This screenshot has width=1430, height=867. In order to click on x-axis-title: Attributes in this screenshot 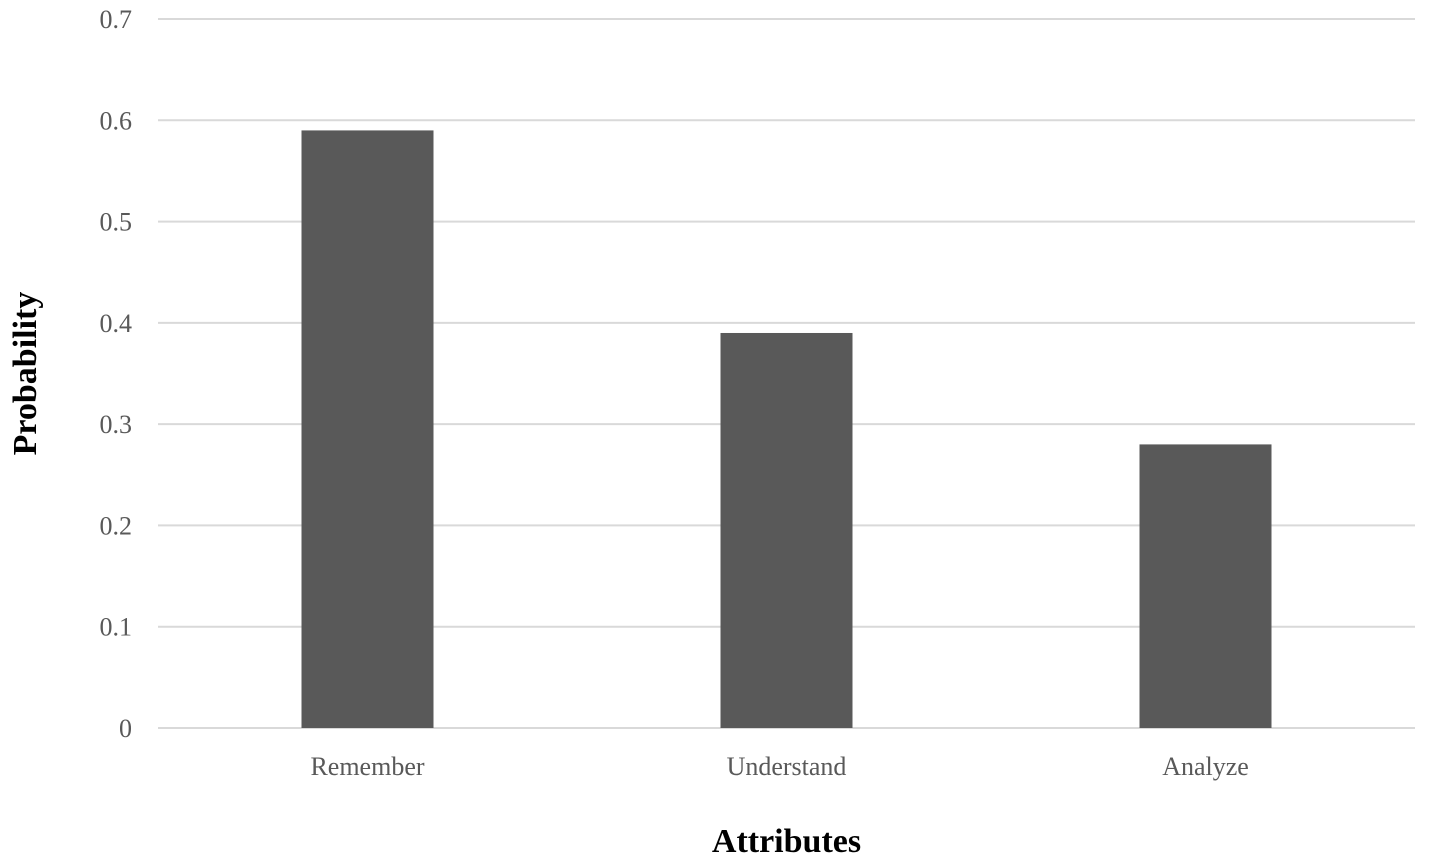, I will do `click(786, 841)`.